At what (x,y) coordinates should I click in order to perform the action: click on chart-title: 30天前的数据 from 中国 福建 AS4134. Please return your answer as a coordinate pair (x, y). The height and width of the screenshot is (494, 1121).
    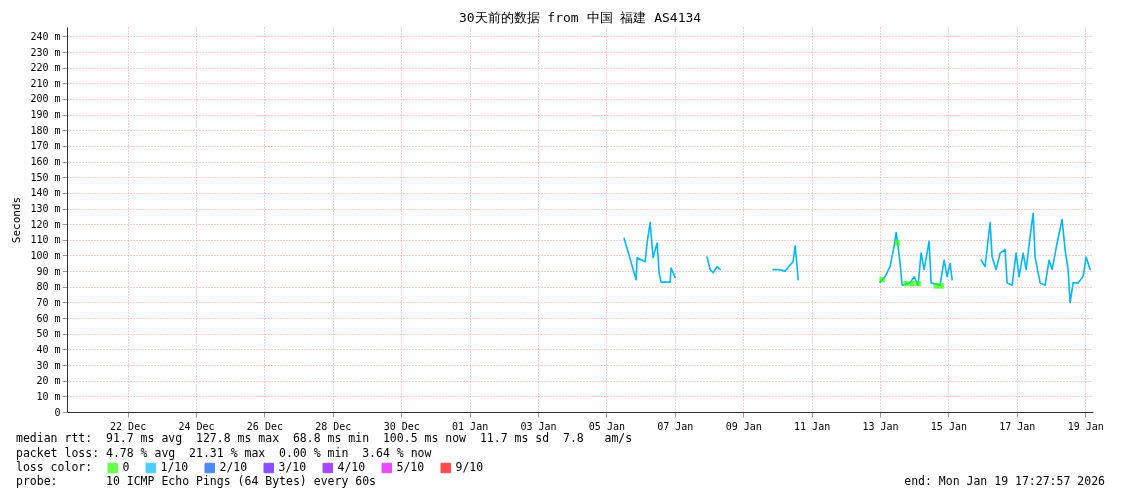
    Looking at the image, I should click on (580, 17).